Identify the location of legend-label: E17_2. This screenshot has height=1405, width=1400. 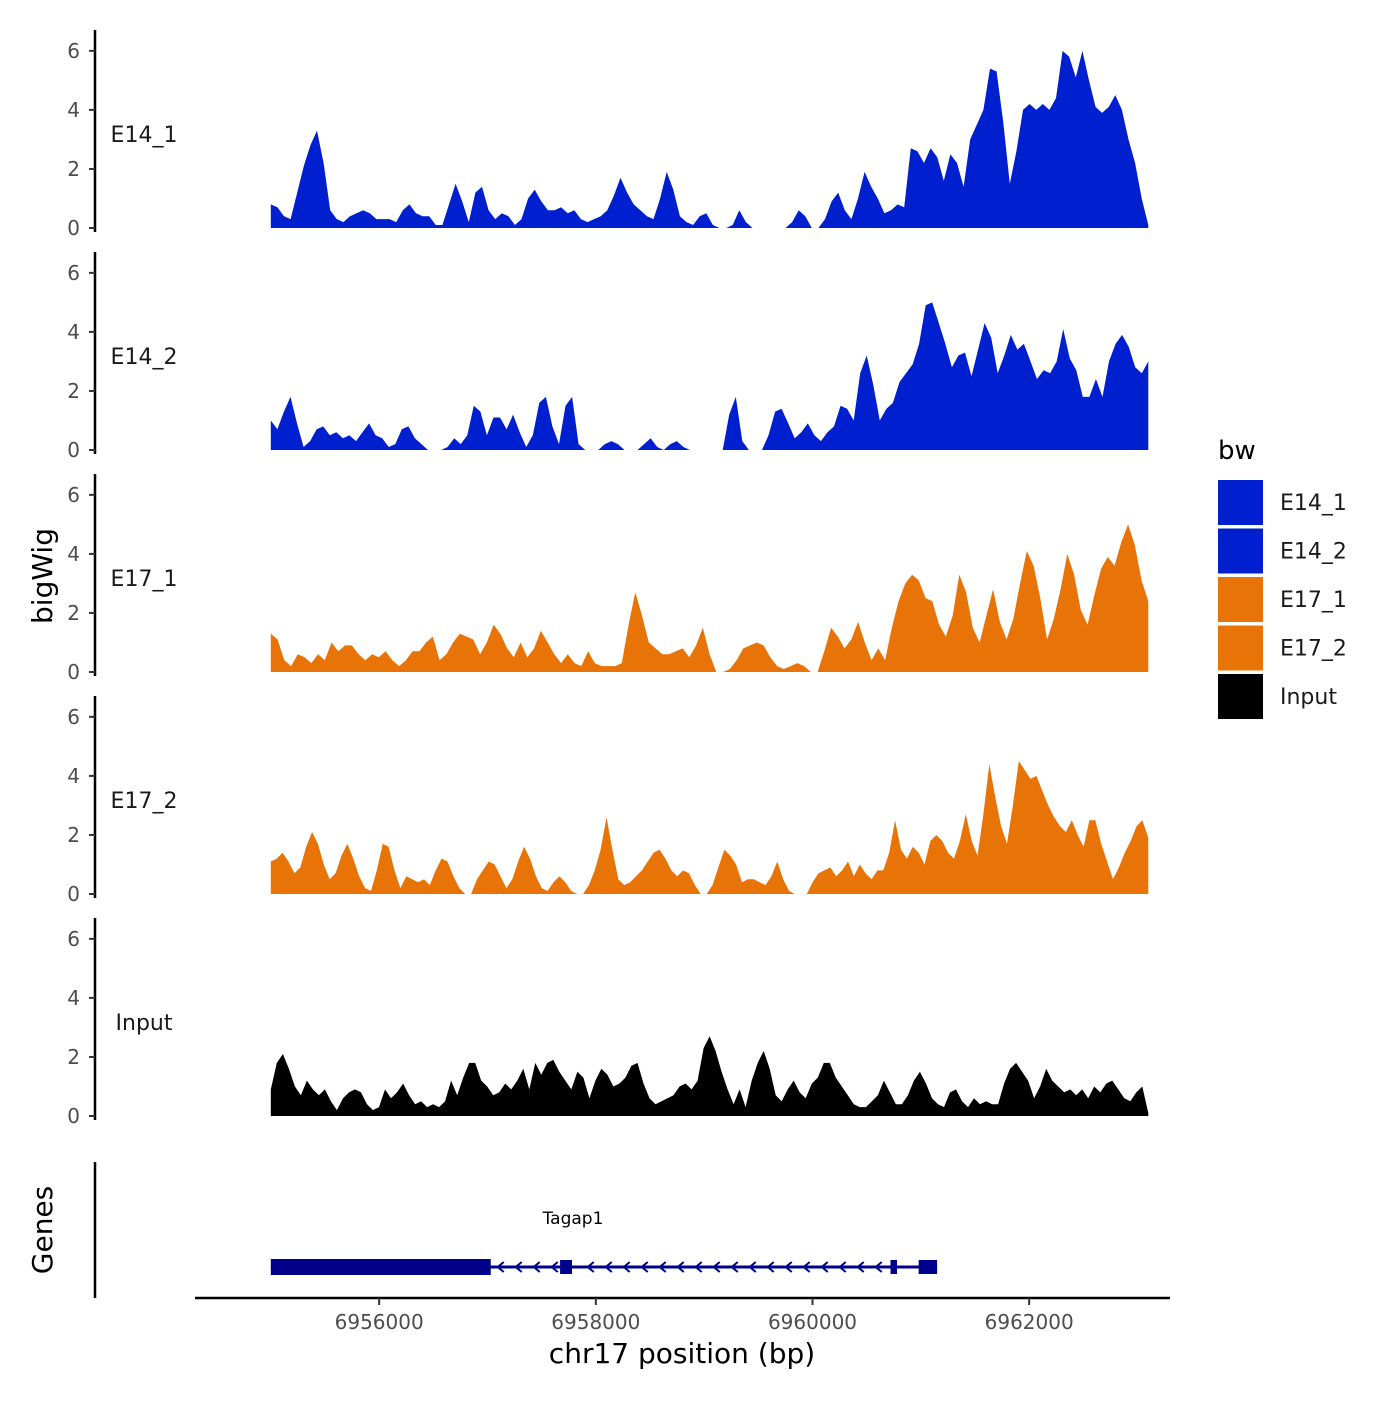
(1313, 649).